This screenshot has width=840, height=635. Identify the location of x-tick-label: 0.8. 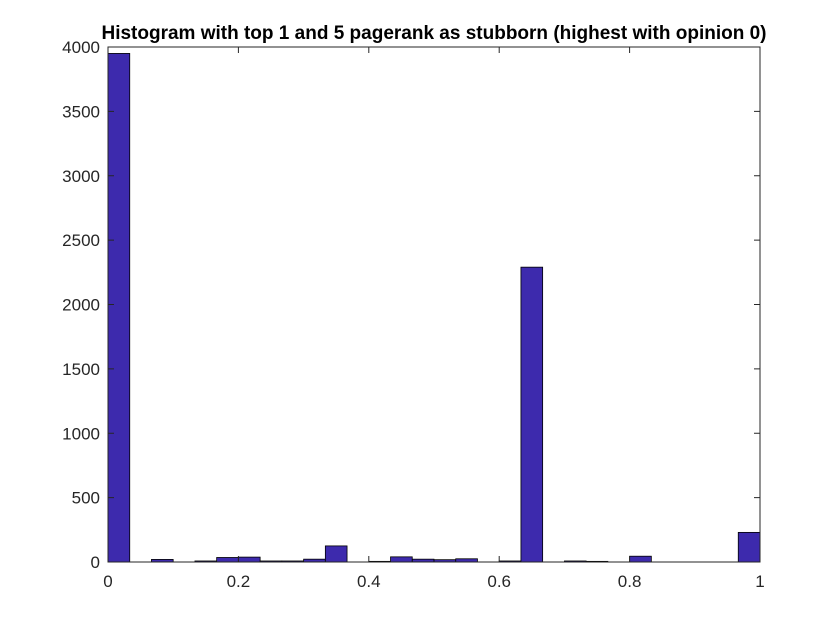
(630, 581).